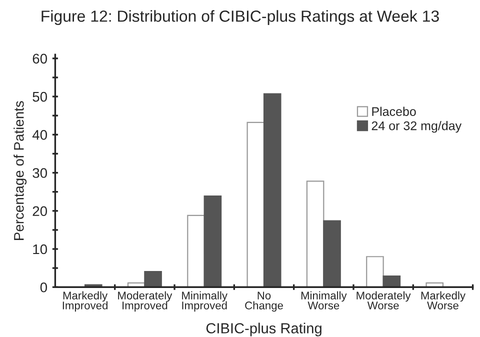 This screenshot has width=480, height=337. I want to click on x-axis-title: CIBIC-plus Rating, so click(264, 329).